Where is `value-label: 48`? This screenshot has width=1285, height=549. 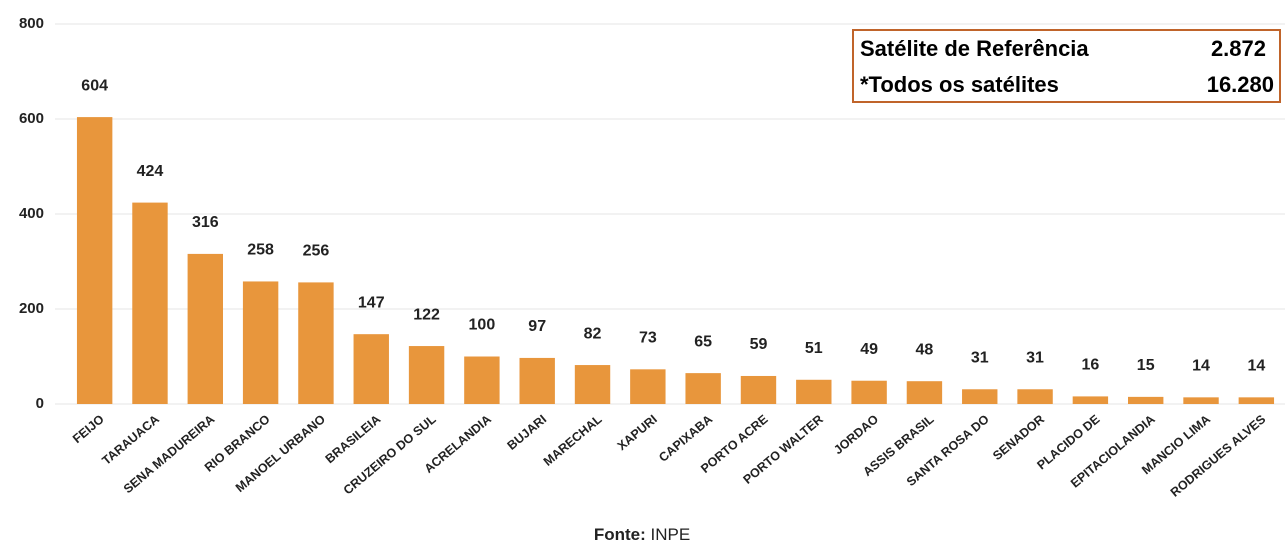
value-label: 48 is located at coordinates (925, 349).